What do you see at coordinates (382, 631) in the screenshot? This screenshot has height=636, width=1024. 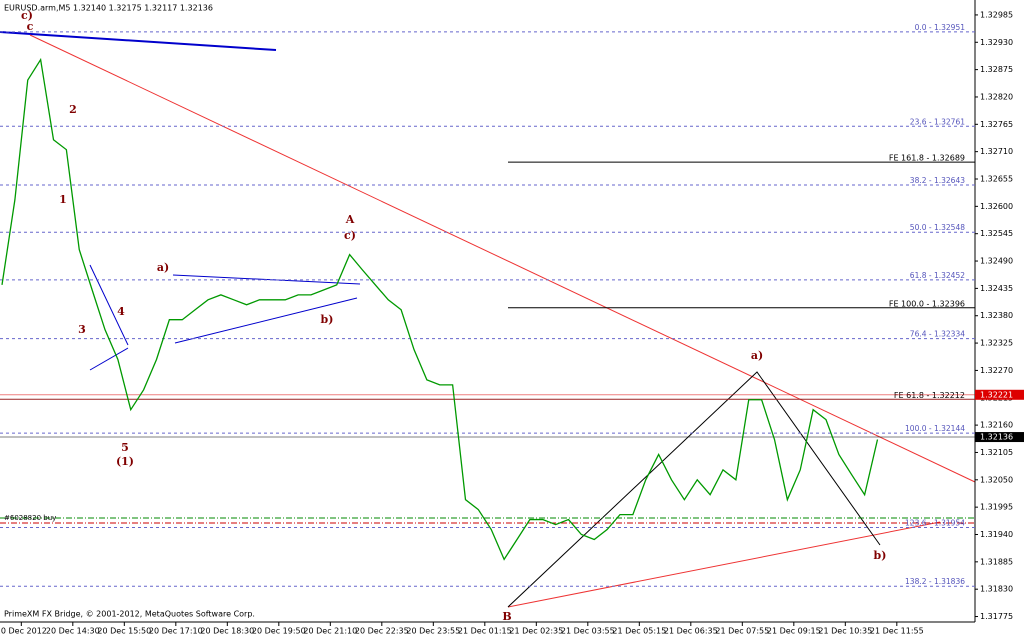 I see `x-tick-label: 20 Dec 22:35` at bounding box center [382, 631].